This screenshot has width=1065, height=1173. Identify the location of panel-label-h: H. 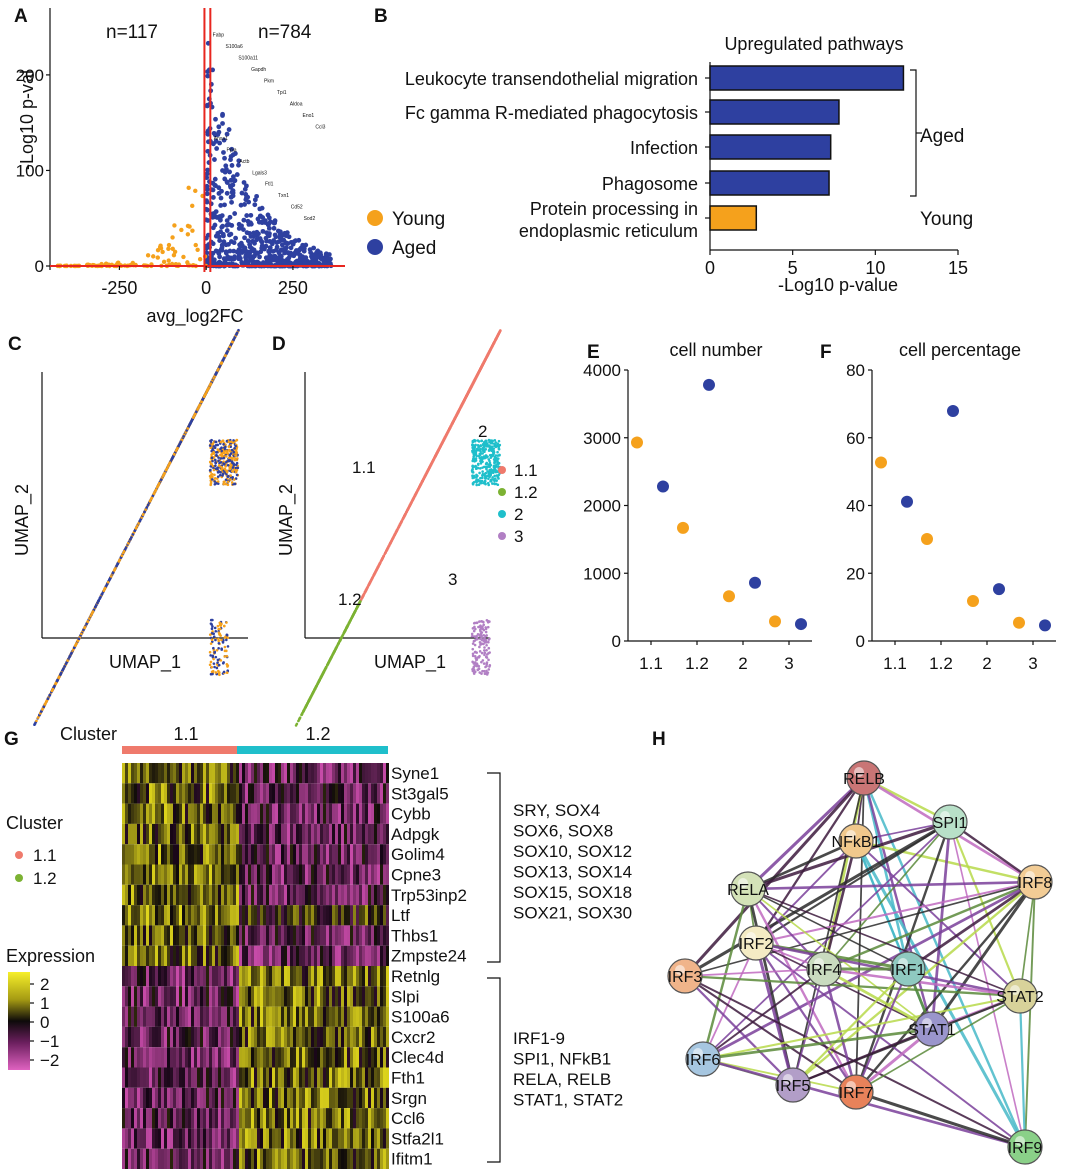
(659, 739).